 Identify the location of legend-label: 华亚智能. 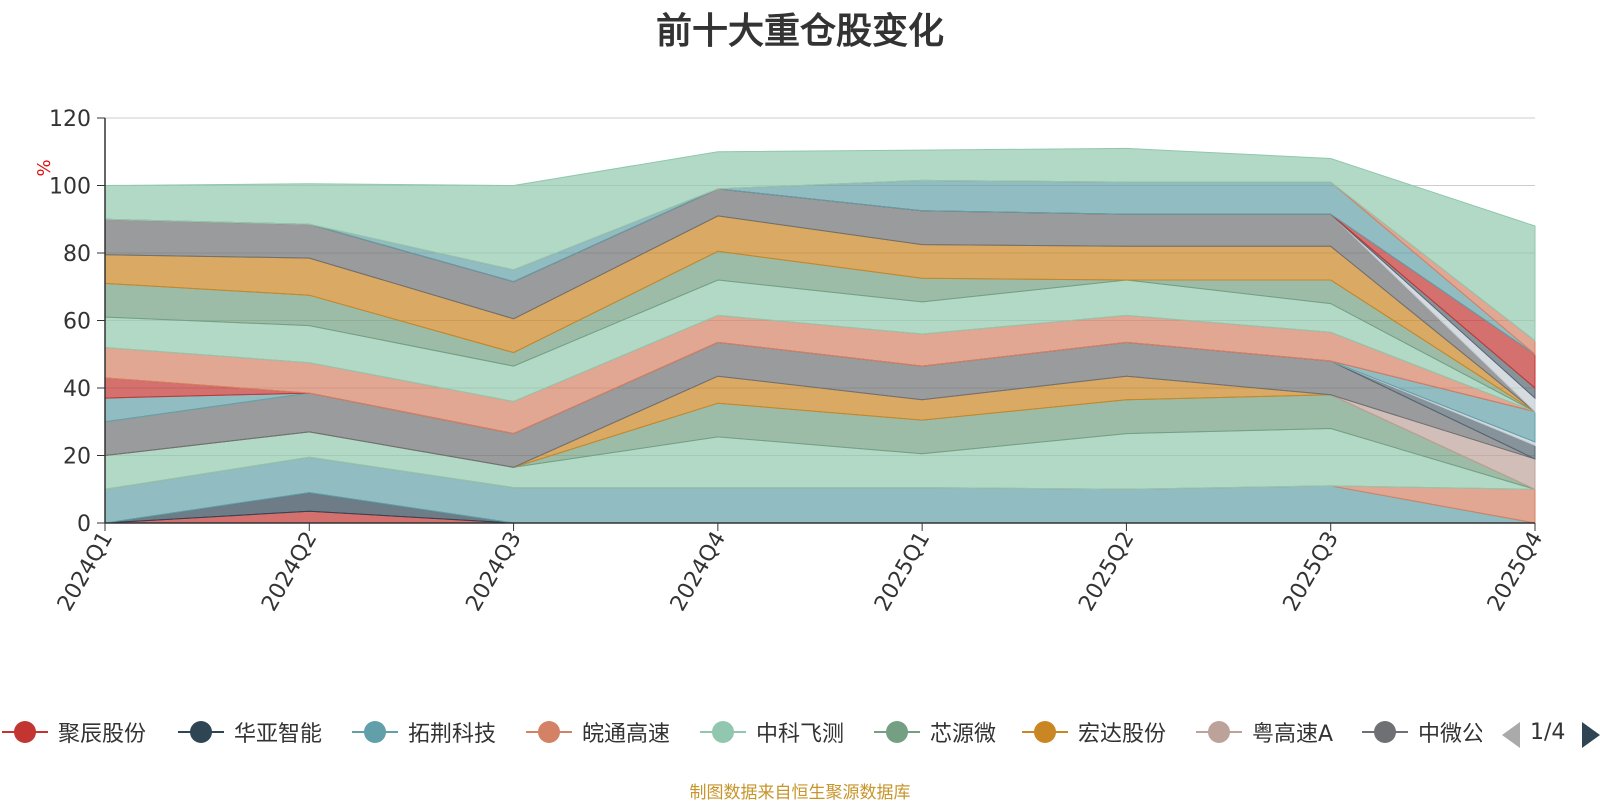
(278, 734).